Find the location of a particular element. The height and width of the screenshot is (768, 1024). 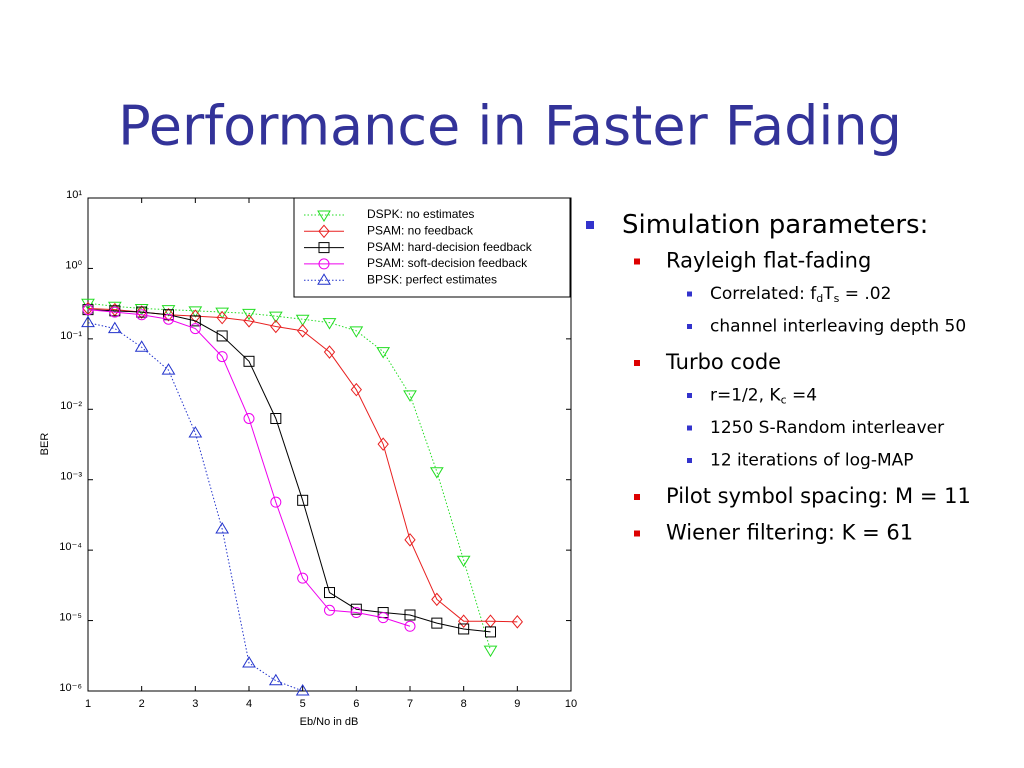

bullet-text: Rayleigh flat-fading is located at coordinates (768, 261).